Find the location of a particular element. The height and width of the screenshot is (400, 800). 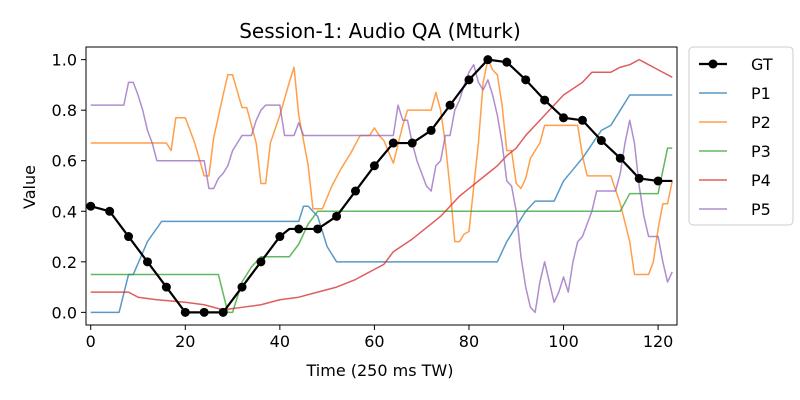

x-tick-label: 60 is located at coordinates (374, 341).